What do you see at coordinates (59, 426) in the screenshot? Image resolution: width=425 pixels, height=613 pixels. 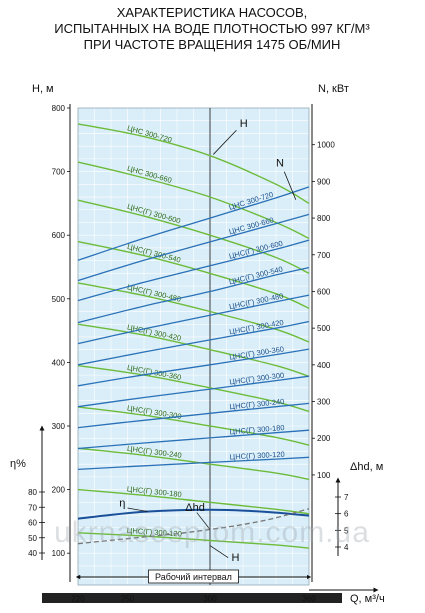 I see `tick-label-head: 300` at bounding box center [59, 426].